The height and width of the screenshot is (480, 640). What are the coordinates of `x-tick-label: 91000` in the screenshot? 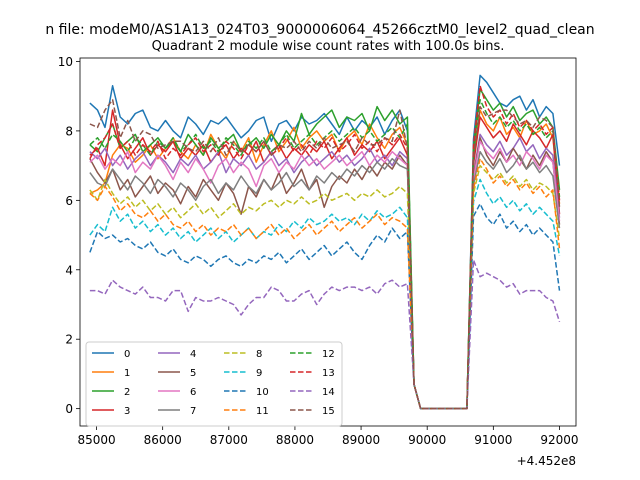 It's located at (493, 440).